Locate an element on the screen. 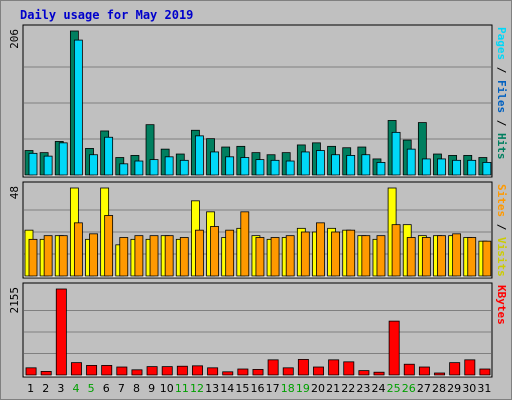 The width and height of the screenshot is (512, 400). side-label-part: KBytes is located at coordinates (501, 305).